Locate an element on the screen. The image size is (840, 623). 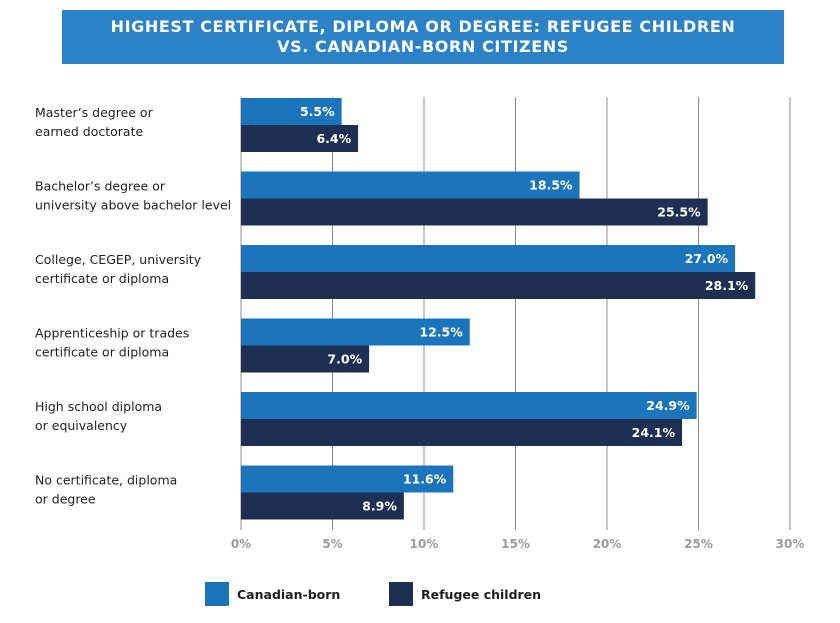
category-label: Master’s degree or is located at coordinates (94, 112).